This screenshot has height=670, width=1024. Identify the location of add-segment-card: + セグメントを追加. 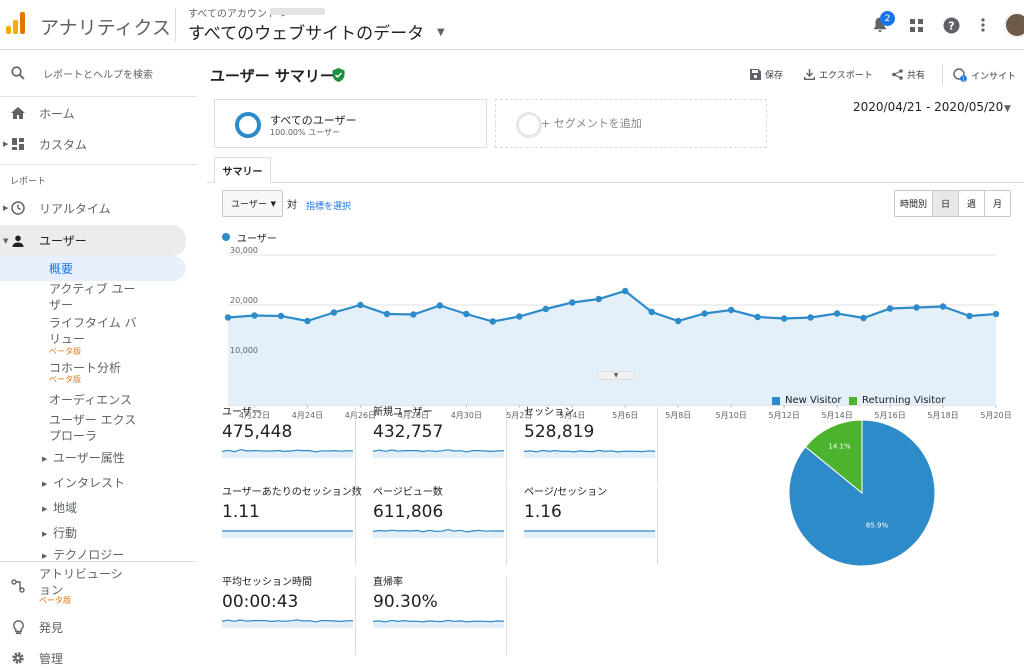
(631, 123).